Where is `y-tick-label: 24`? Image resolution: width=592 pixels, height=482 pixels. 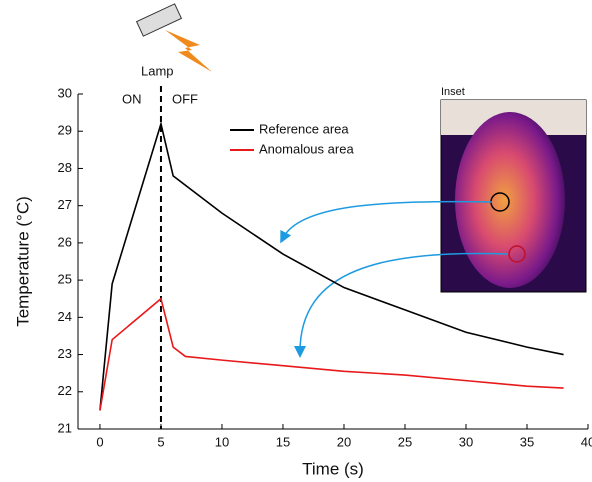
y-tick-label: 24 is located at coordinates (65, 316).